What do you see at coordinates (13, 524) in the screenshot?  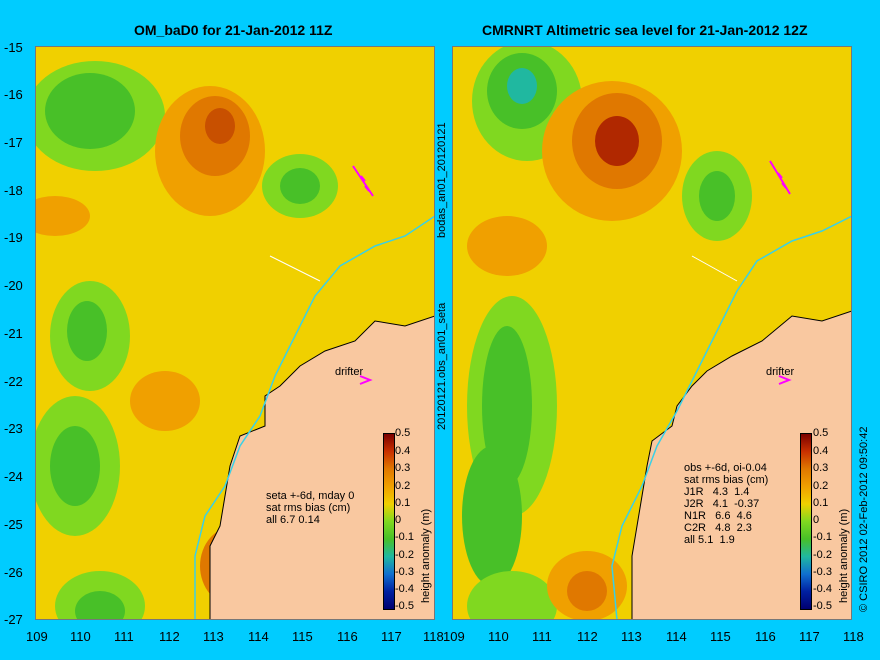 I see `y-tick-label: -25` at bounding box center [13, 524].